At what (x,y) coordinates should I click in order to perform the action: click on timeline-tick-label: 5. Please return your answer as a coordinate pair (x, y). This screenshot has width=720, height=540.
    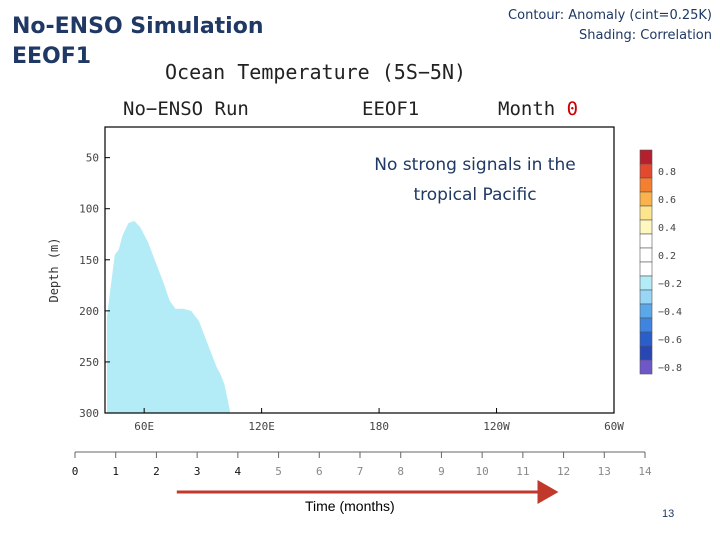
    Looking at the image, I should click on (278, 471).